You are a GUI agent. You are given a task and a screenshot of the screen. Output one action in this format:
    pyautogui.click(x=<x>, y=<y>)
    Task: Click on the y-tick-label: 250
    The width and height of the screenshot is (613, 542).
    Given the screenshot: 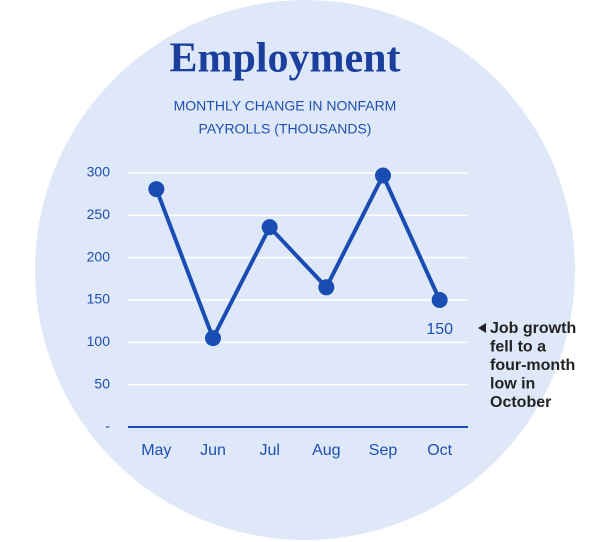 What is the action you would take?
    pyautogui.click(x=99, y=214)
    